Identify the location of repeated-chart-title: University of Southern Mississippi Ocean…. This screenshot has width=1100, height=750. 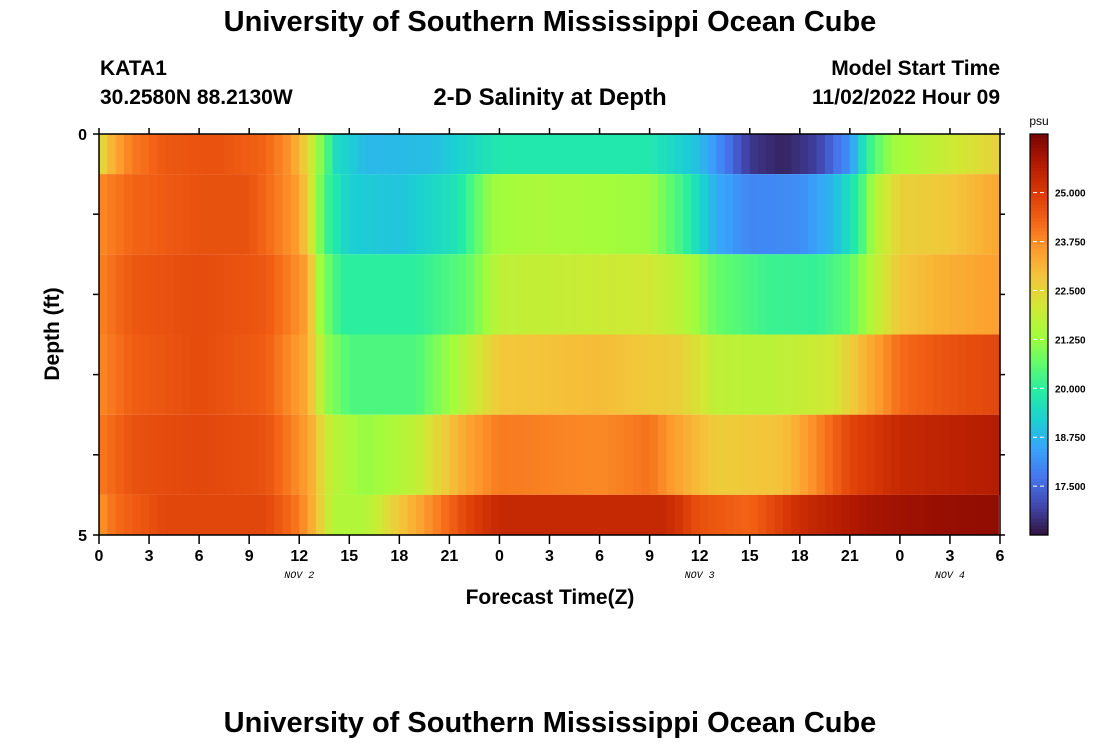
(550, 723).